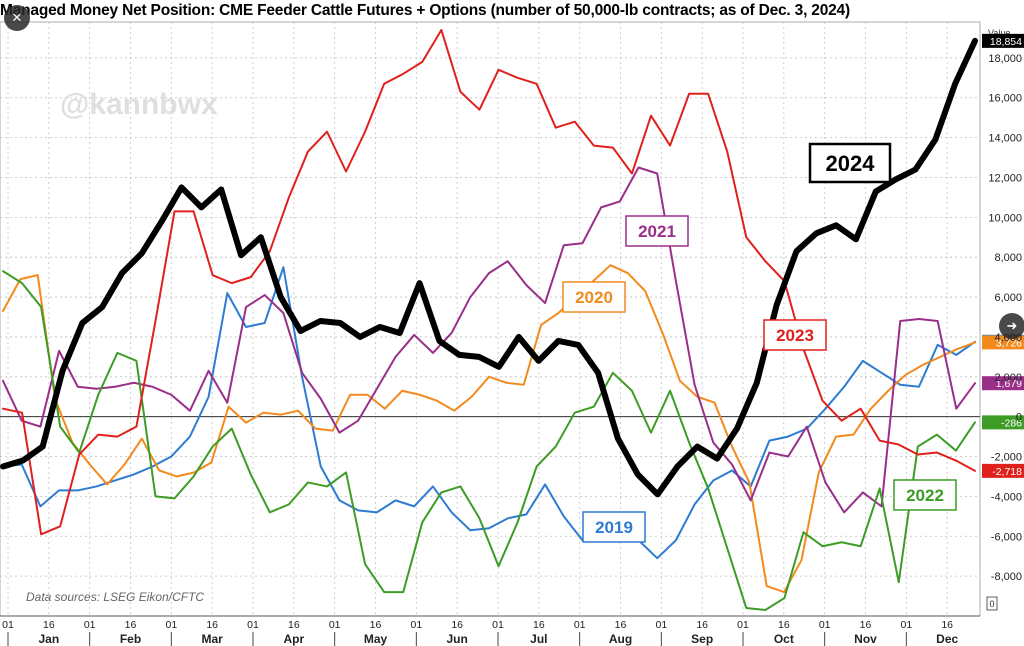 The image size is (1024, 646). Describe the element at coordinates (1007, 472) in the screenshot. I see `end-value-label-2023: -2,718` at that location.